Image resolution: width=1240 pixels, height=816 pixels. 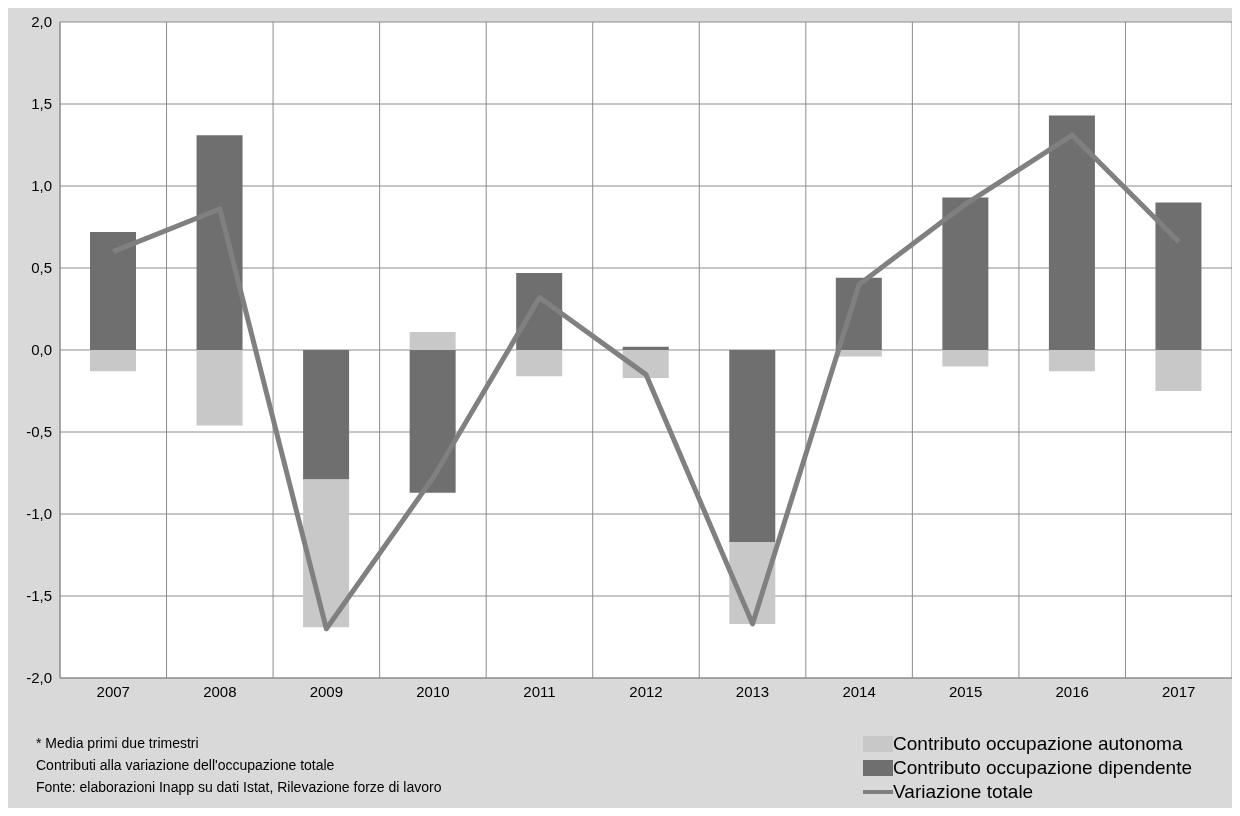 I want to click on x-tick-label: 2017, so click(x=1179, y=691).